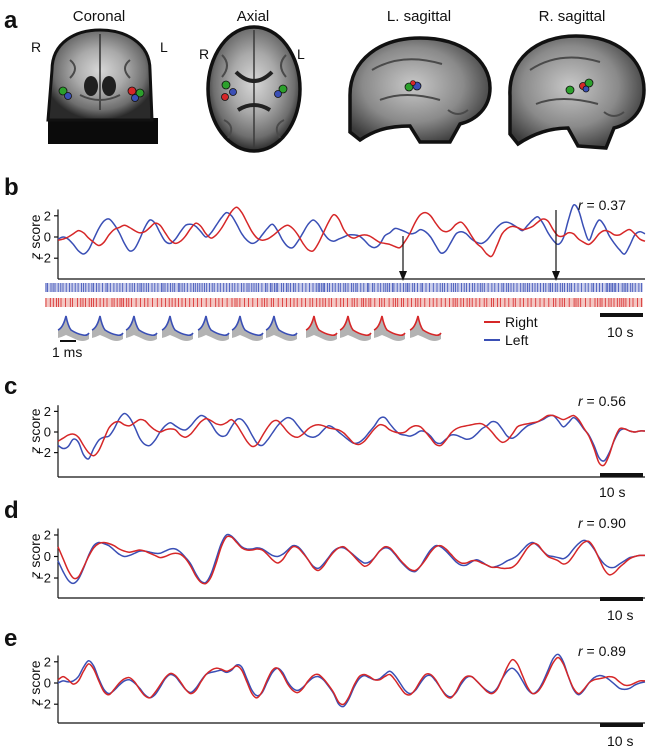 This screenshot has height=752, width=650. What do you see at coordinates (103, 131) in the screenshot?
I see `coronal-base` at bounding box center [103, 131].